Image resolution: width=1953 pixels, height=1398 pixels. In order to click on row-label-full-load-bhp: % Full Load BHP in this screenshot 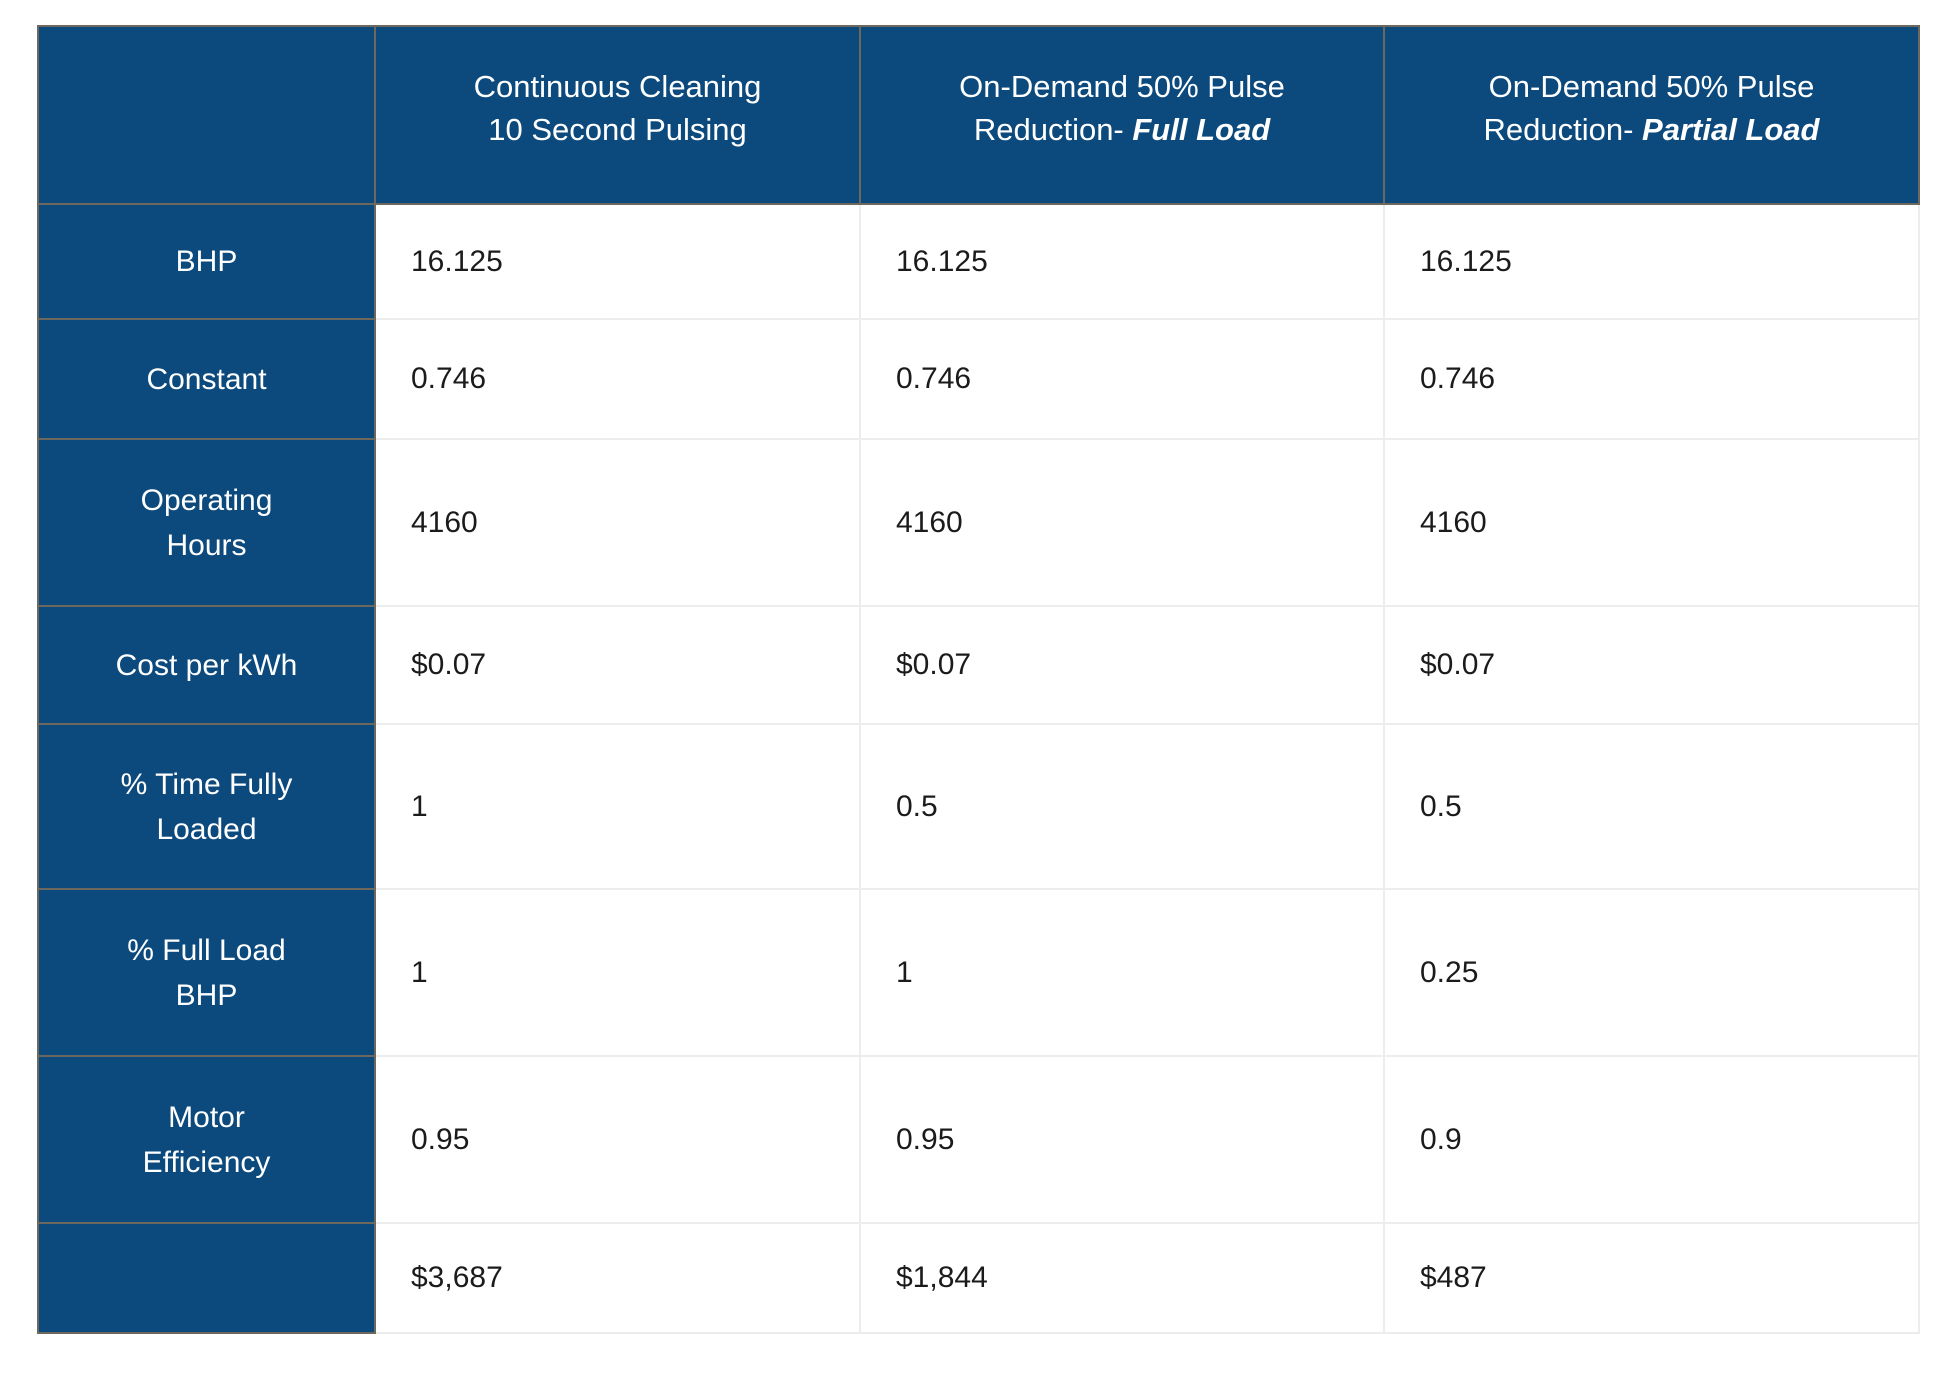, I will do `click(206, 972)`.